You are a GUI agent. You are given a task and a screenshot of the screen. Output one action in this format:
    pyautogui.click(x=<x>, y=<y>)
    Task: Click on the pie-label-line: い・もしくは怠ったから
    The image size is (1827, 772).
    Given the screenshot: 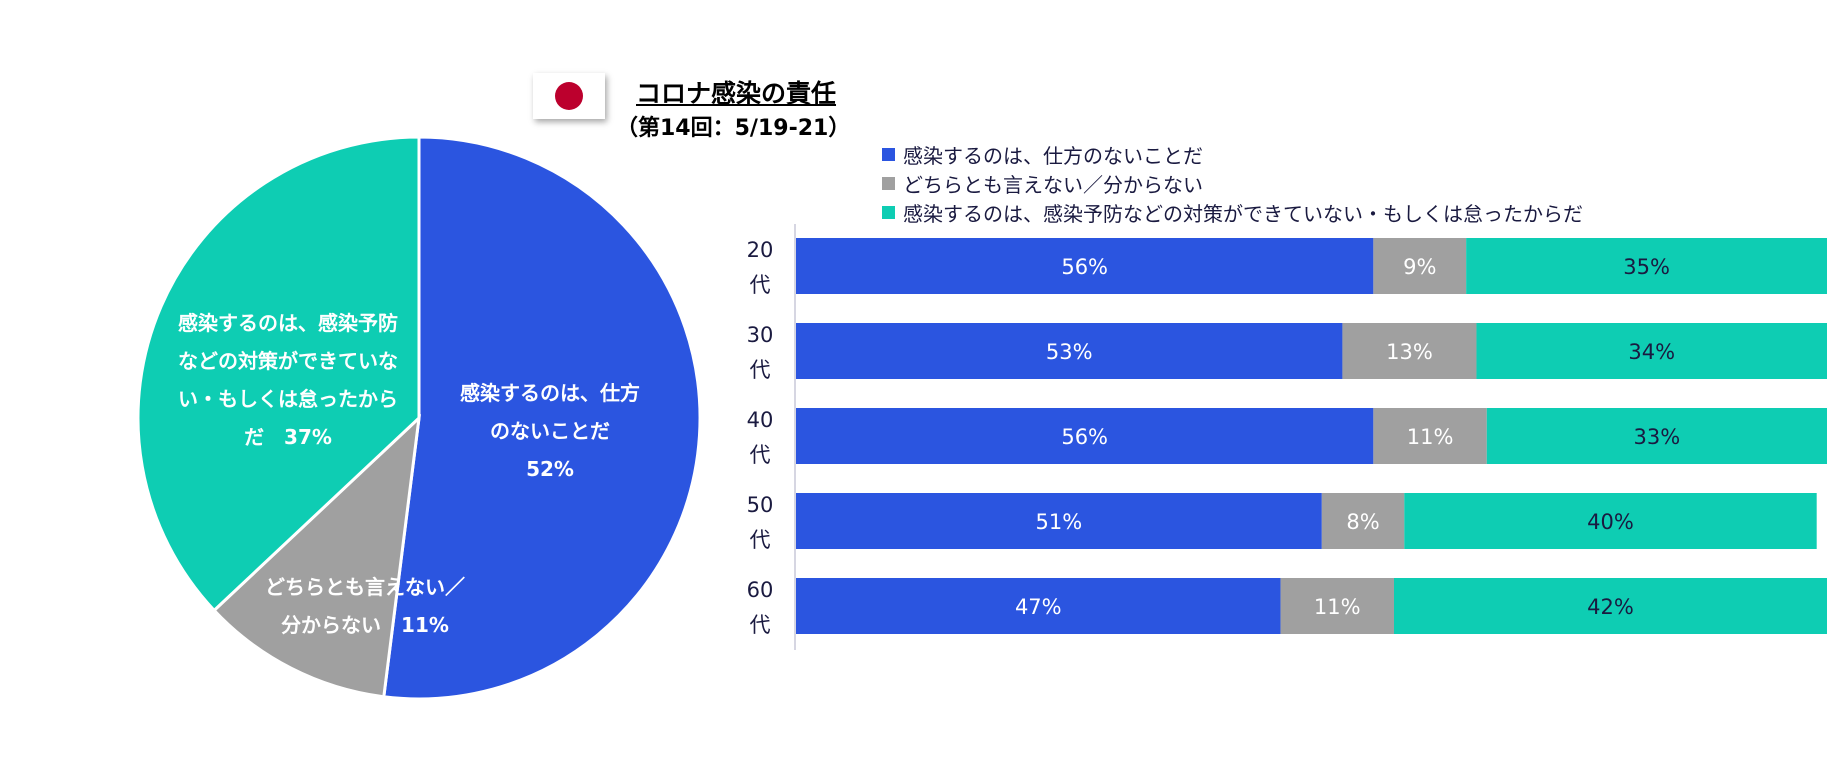 What is the action you would take?
    pyautogui.click(x=288, y=399)
    